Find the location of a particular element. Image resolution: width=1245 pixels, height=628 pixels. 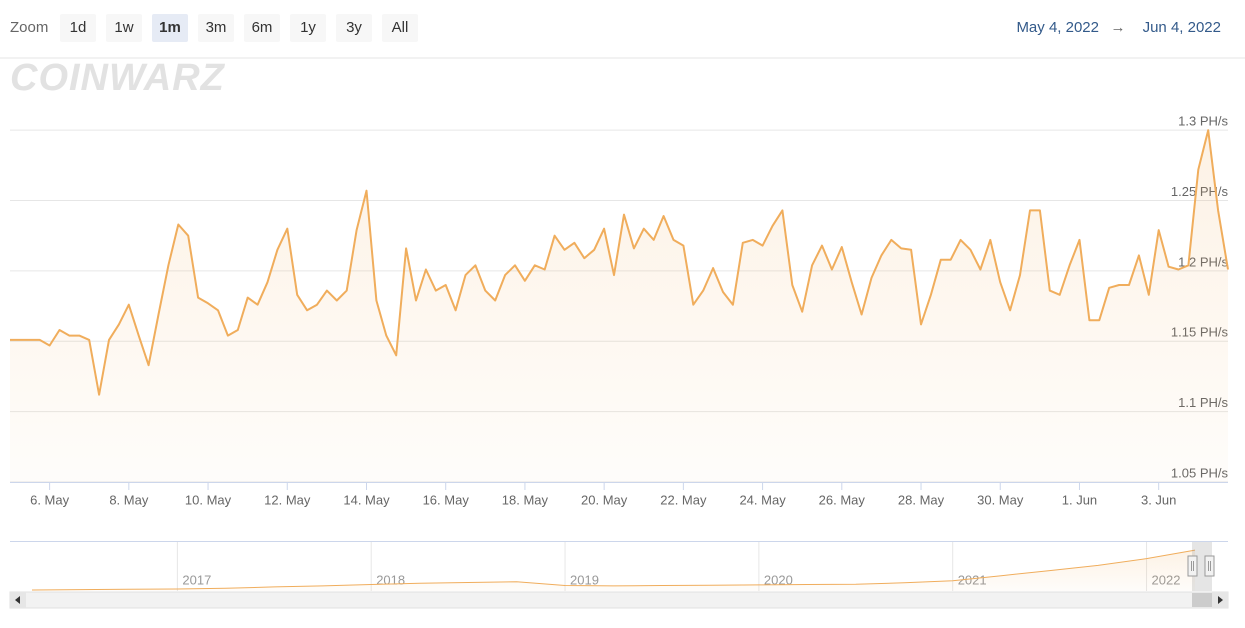

x-tick-label: 20. May is located at coordinates (604, 499).